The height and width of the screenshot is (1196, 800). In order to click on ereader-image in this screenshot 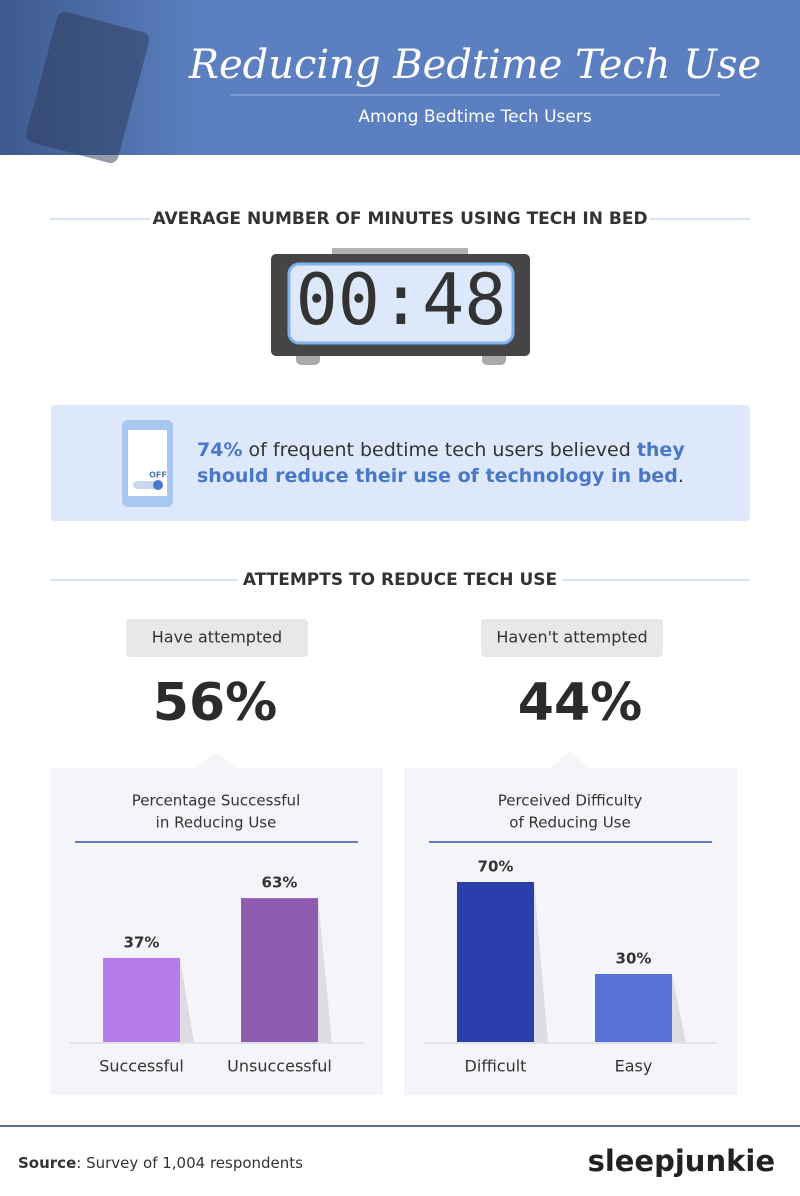, I will do `click(88, 87)`.